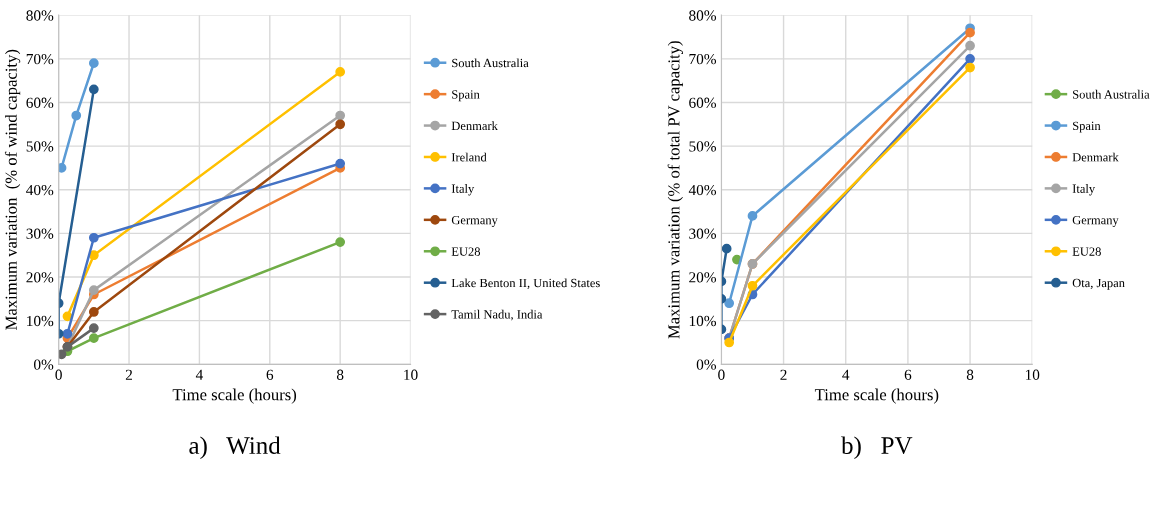 The width and height of the screenshot is (1173, 506). What do you see at coordinates (235, 448) in the screenshot?
I see `text: a) Wind` at bounding box center [235, 448].